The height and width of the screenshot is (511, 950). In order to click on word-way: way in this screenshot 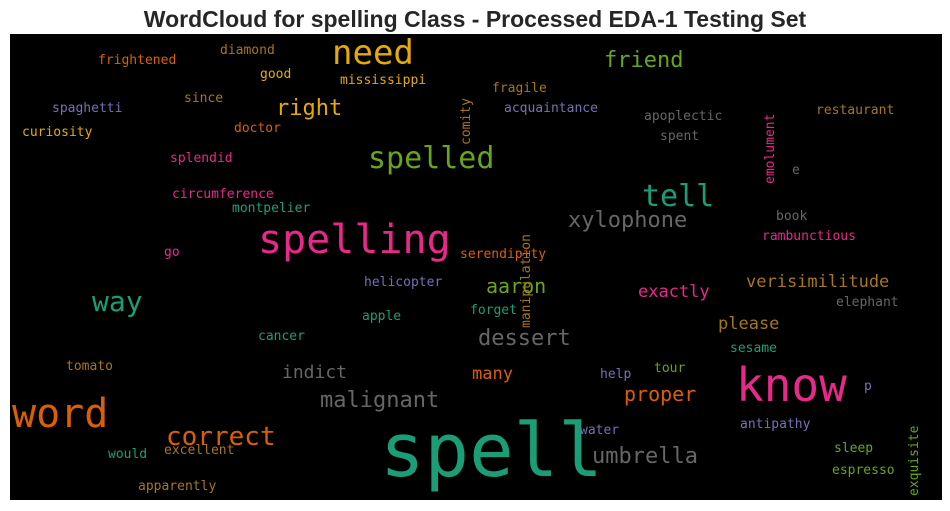, I will do `click(117, 301)`.